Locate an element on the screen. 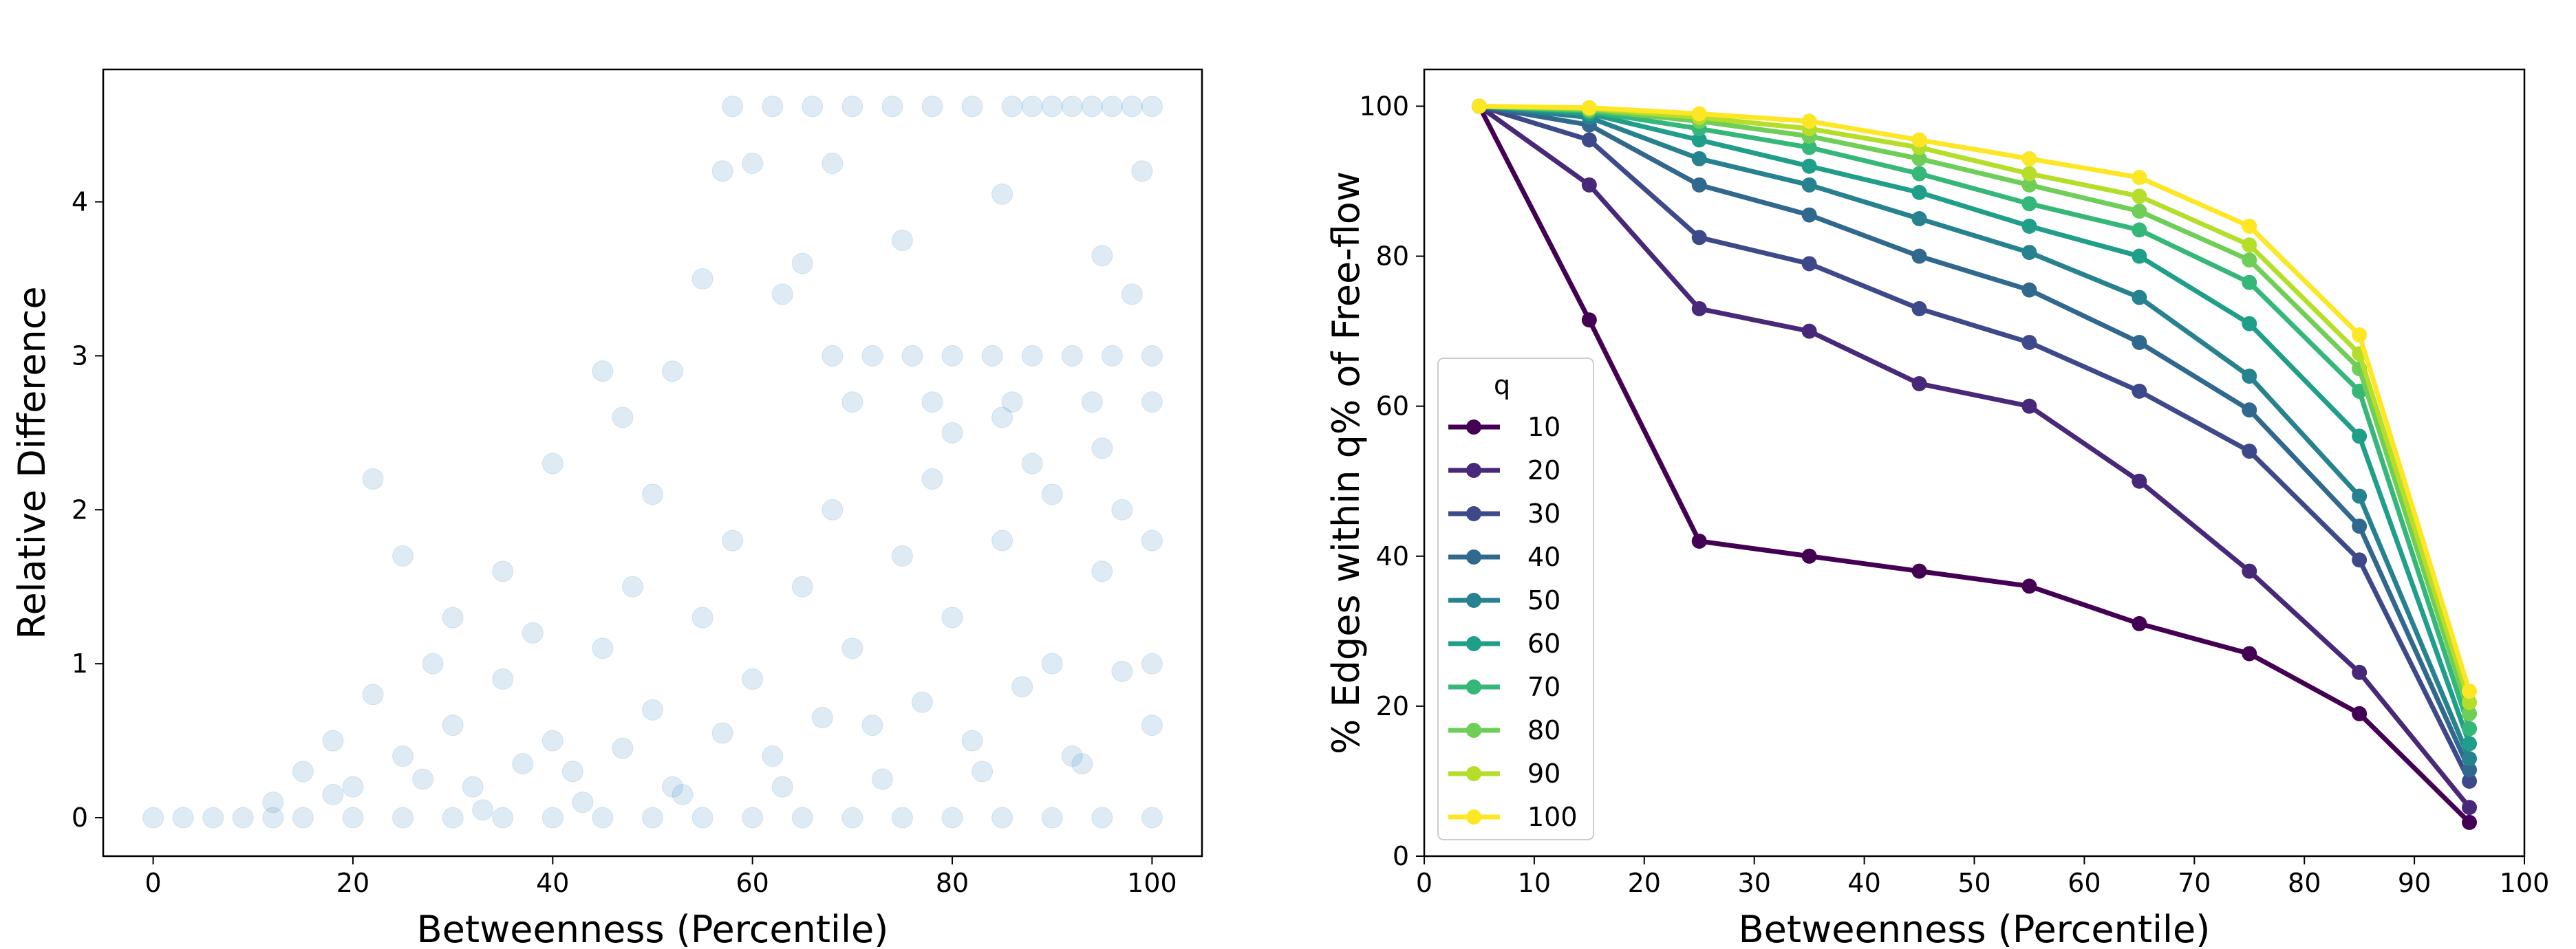 The width and height of the screenshot is (2576, 949). y-tick-label: 0 is located at coordinates (1401, 856).